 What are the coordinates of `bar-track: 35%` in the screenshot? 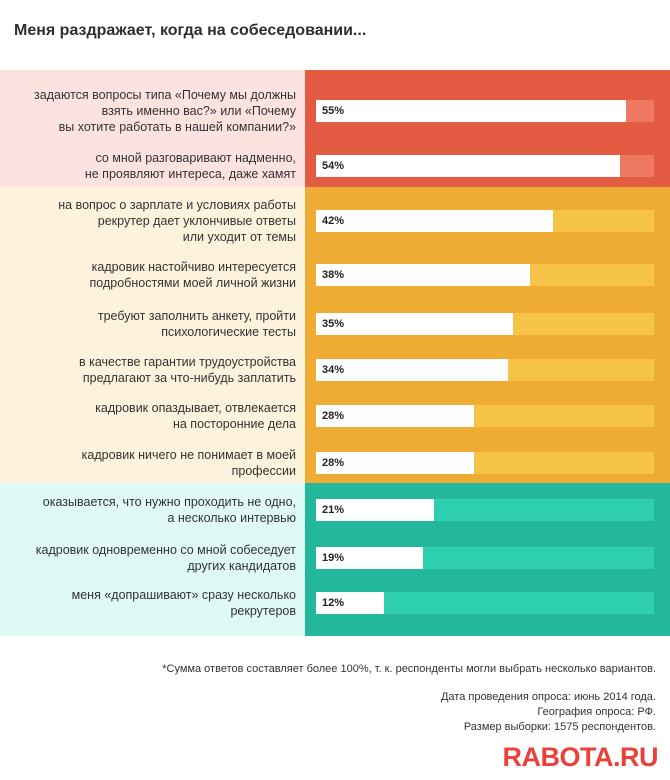 It's located at (485, 324).